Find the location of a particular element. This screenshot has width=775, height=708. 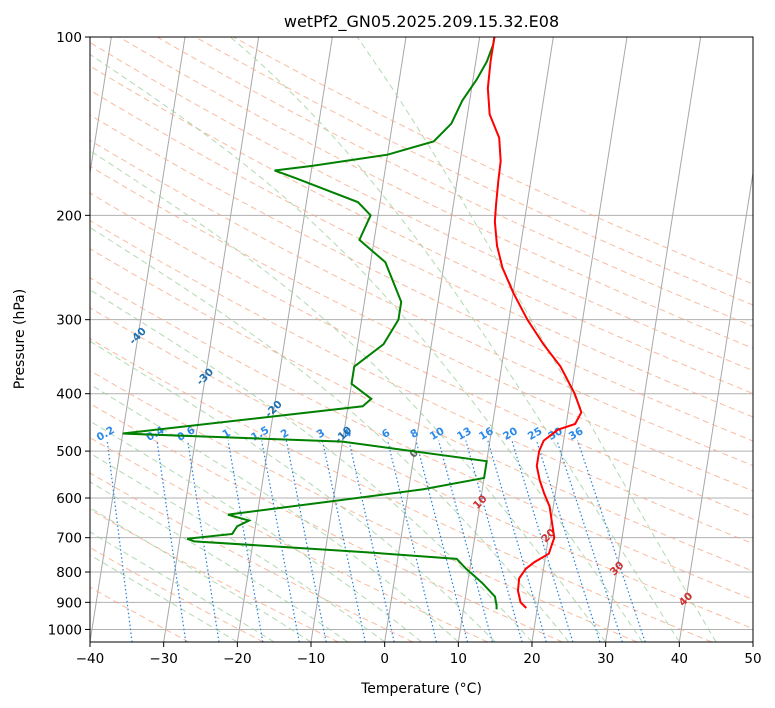

y-tick-label: 700 is located at coordinates (69, 539).